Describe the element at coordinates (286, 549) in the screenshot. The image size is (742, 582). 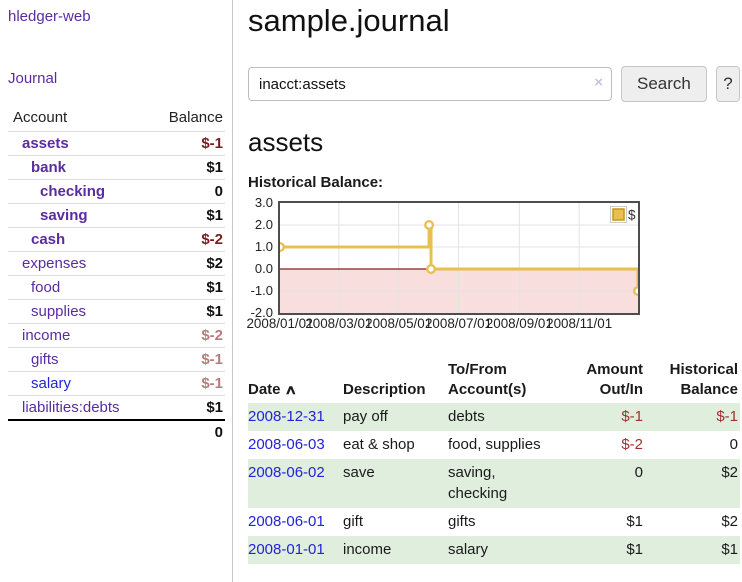
I see `transaction-date-link: 2008-01-01` at that location.